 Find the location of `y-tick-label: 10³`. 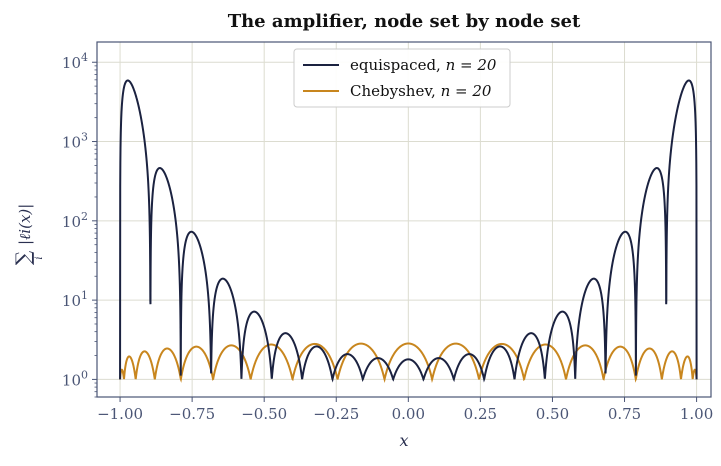

y-tick-label: 10³ is located at coordinates (75, 141).